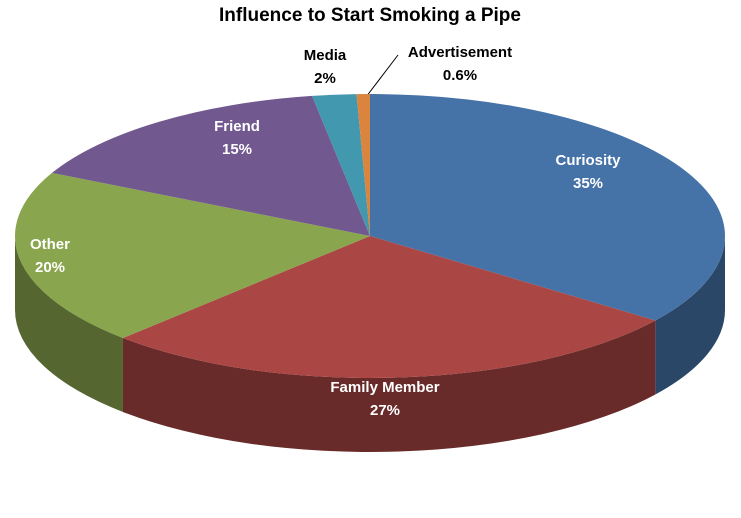  I want to click on value-label: 2%, so click(325, 78).